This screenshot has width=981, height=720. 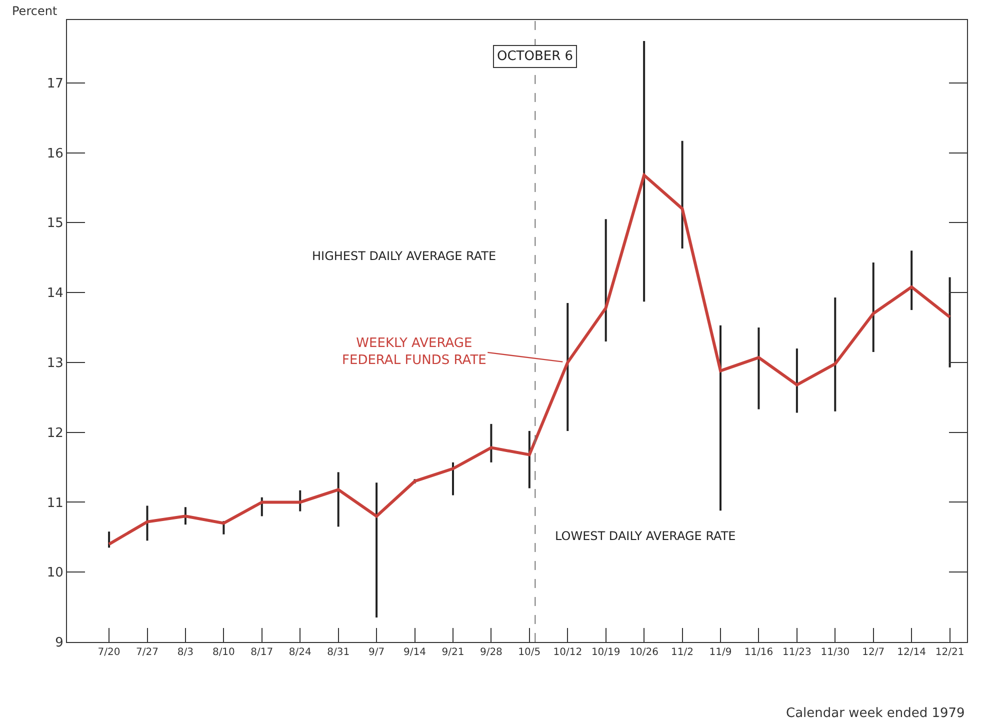 I want to click on y-tick-label: 12, so click(x=55, y=433).